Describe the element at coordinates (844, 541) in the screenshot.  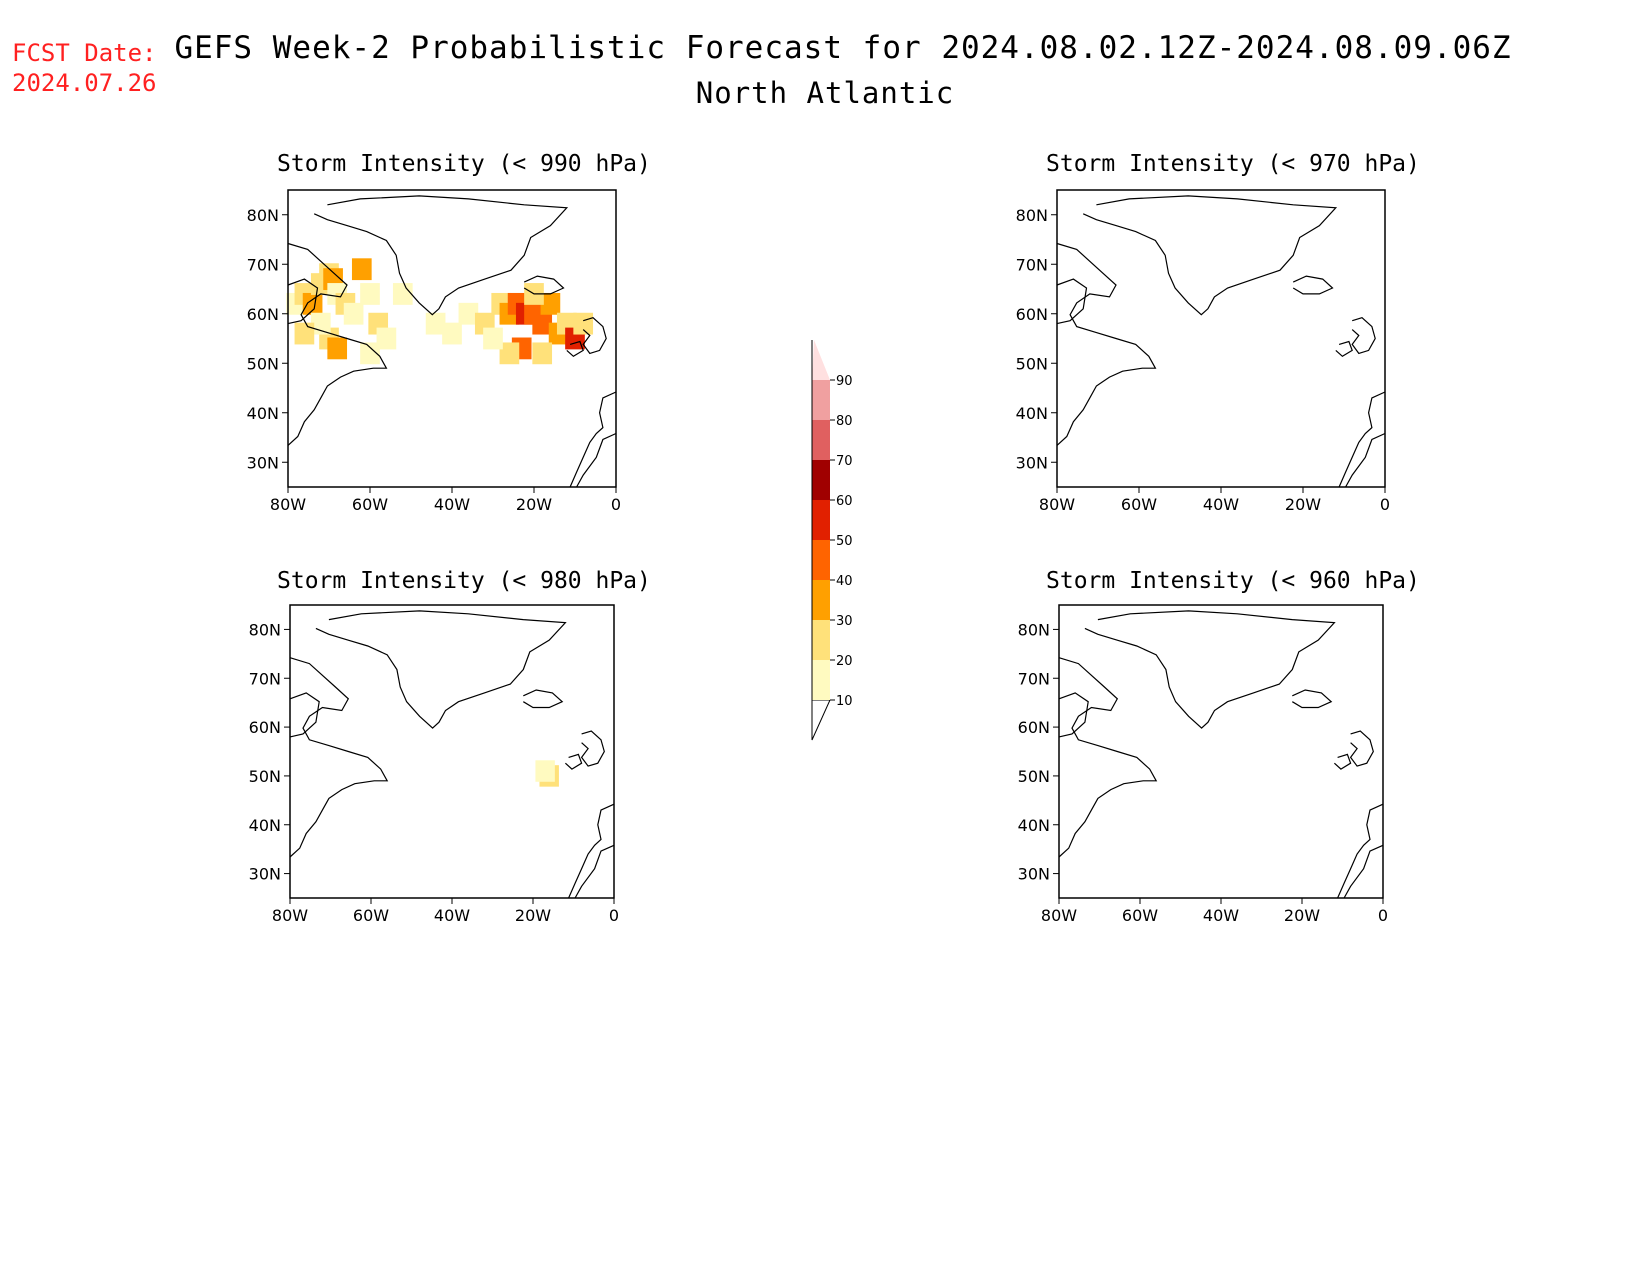
I see `colorbar-label: 50` at that location.